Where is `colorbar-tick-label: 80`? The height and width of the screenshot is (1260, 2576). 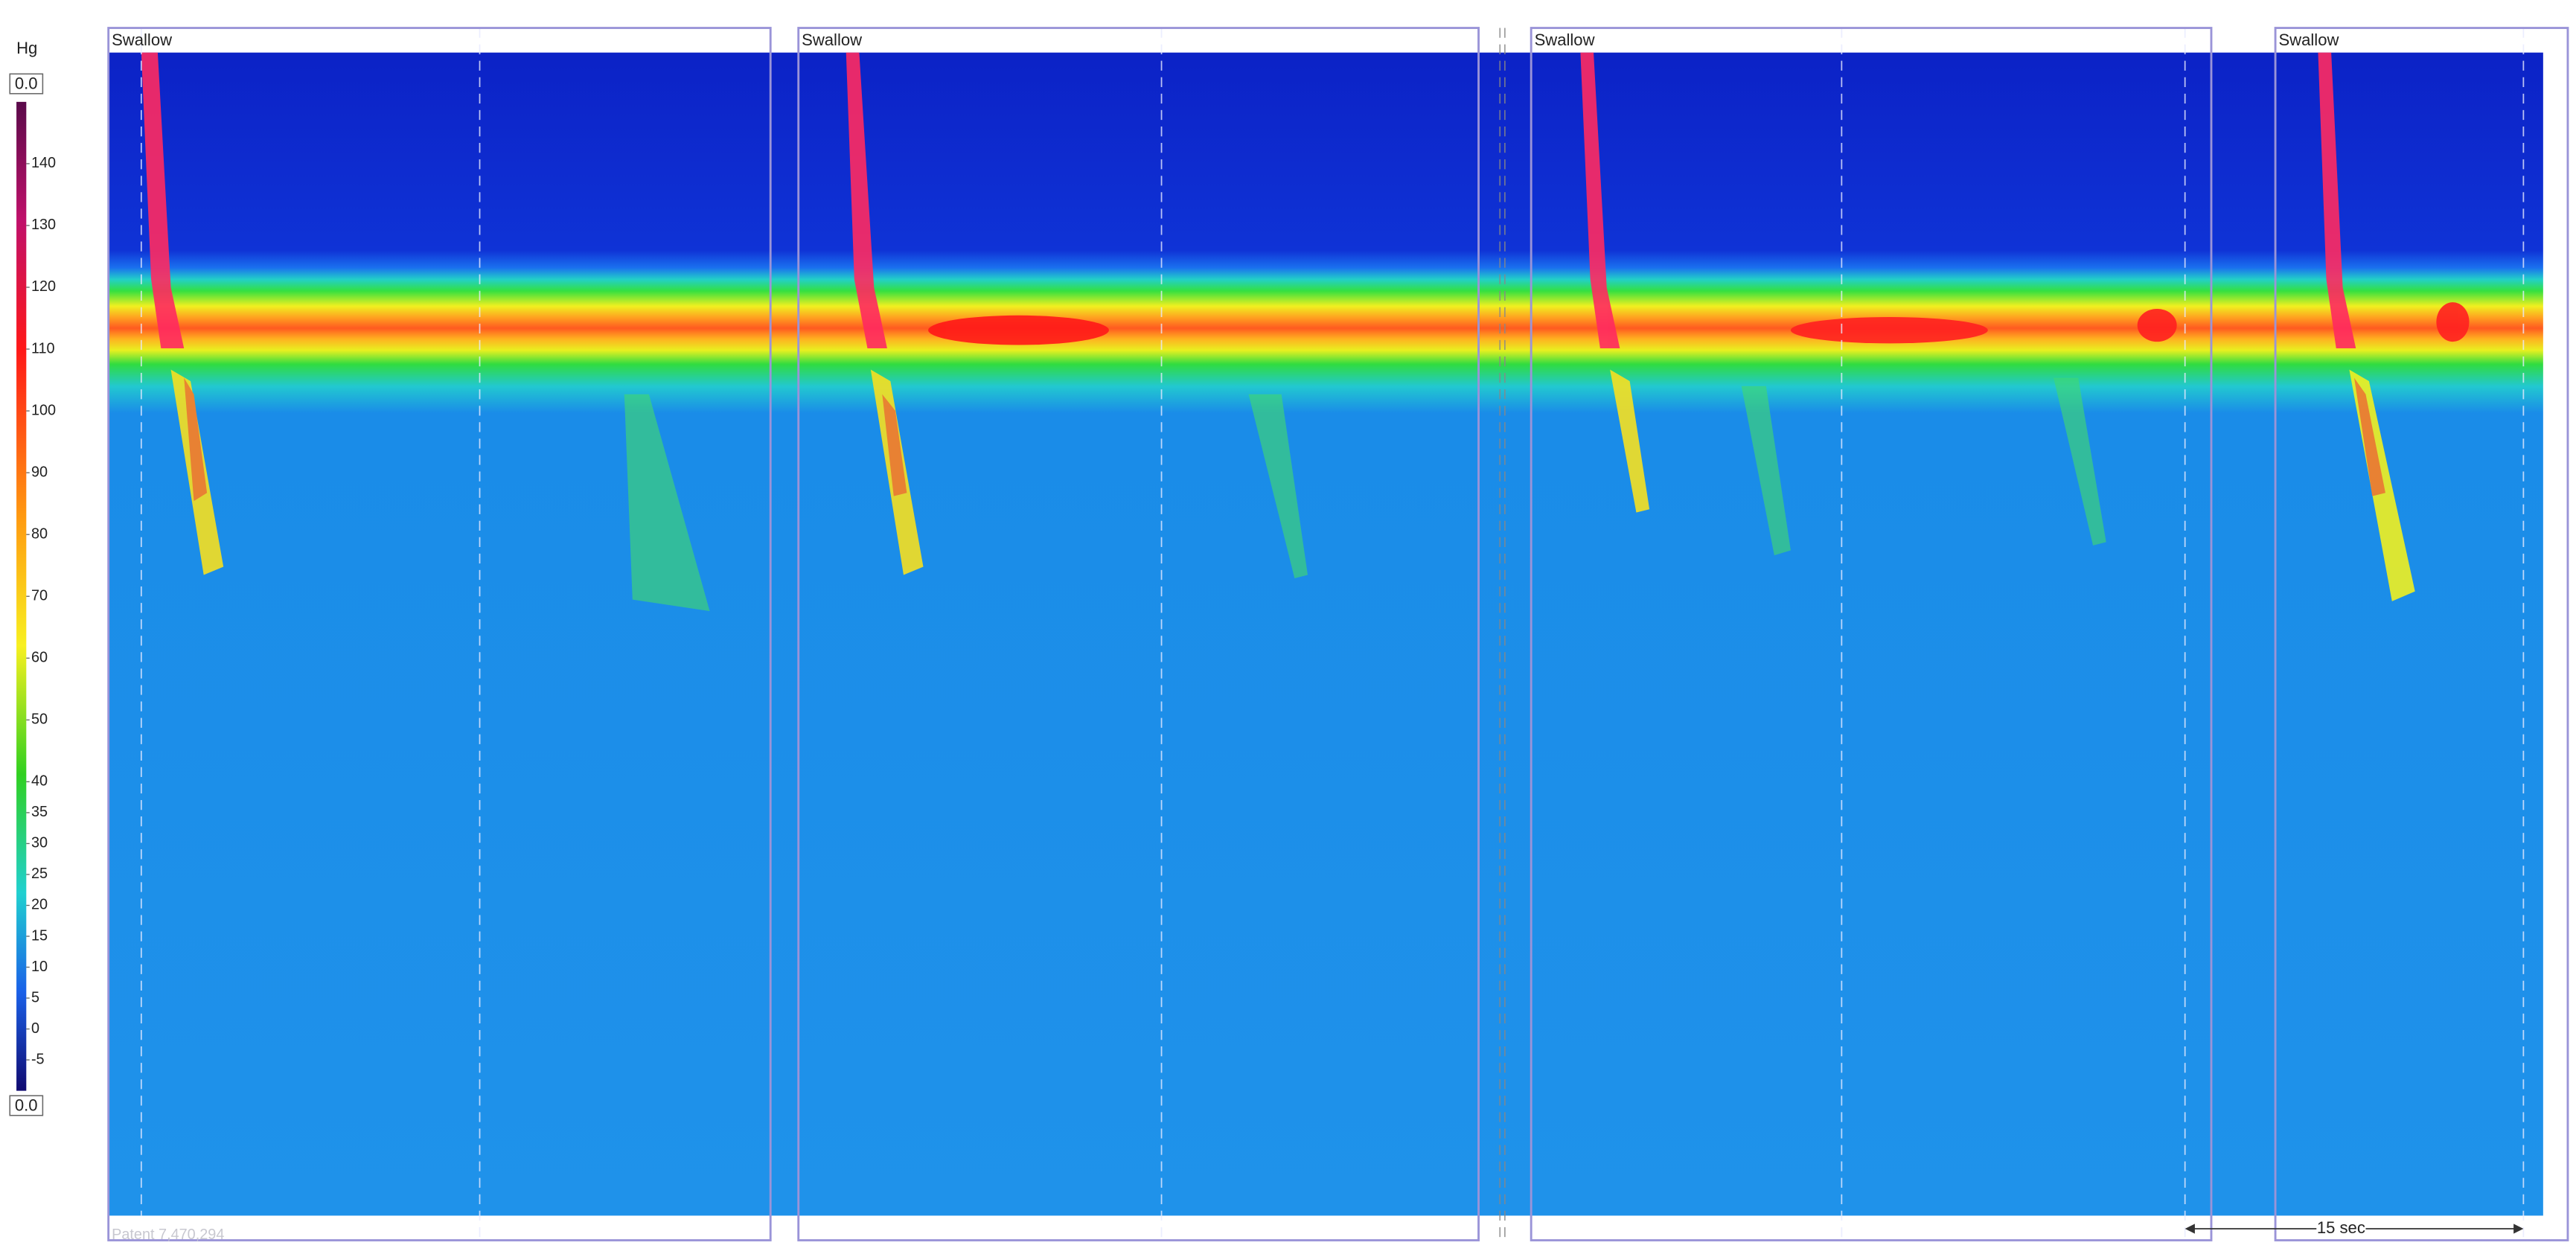
colorbar-tick-label: 80 is located at coordinates (39, 533).